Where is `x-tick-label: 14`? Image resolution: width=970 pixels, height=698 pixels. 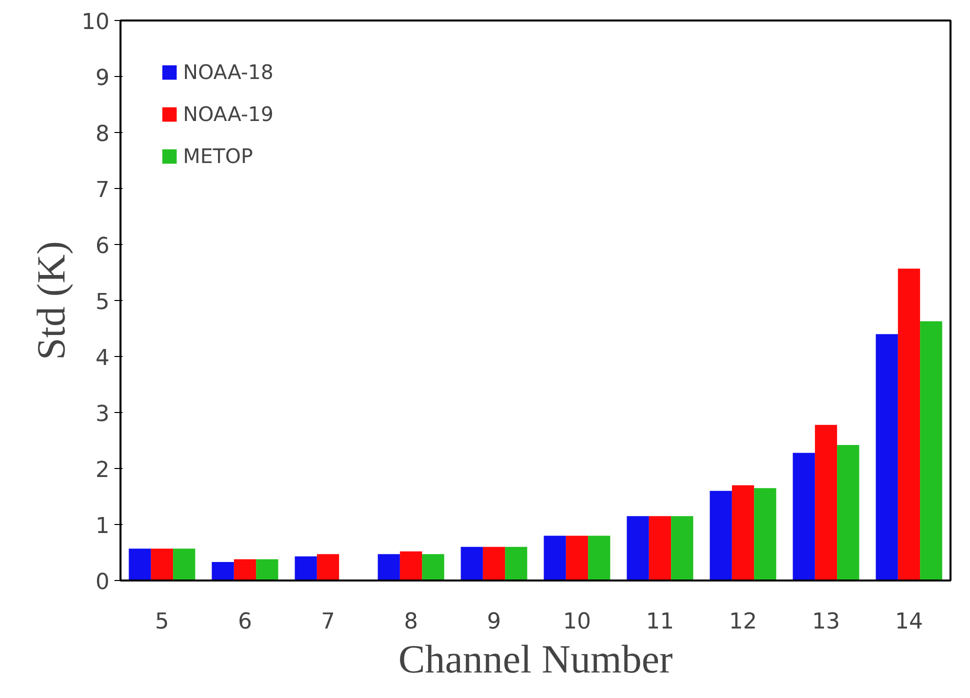 x-tick-label: 14 is located at coordinates (909, 622).